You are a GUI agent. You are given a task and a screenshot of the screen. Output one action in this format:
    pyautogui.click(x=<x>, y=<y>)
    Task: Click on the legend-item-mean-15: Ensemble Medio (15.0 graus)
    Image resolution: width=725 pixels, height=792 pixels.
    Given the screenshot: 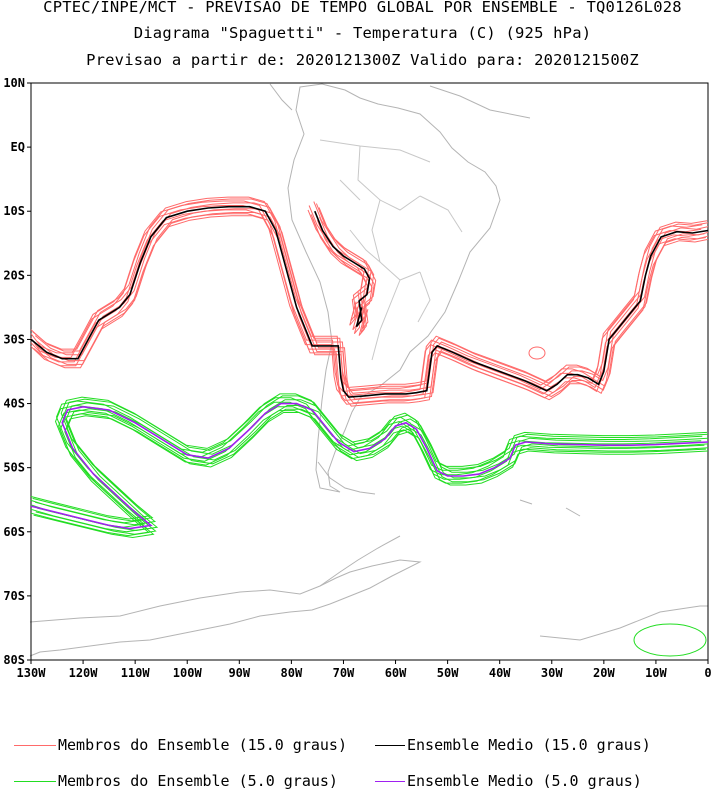 What is the action you would take?
    pyautogui.click(x=550, y=745)
    